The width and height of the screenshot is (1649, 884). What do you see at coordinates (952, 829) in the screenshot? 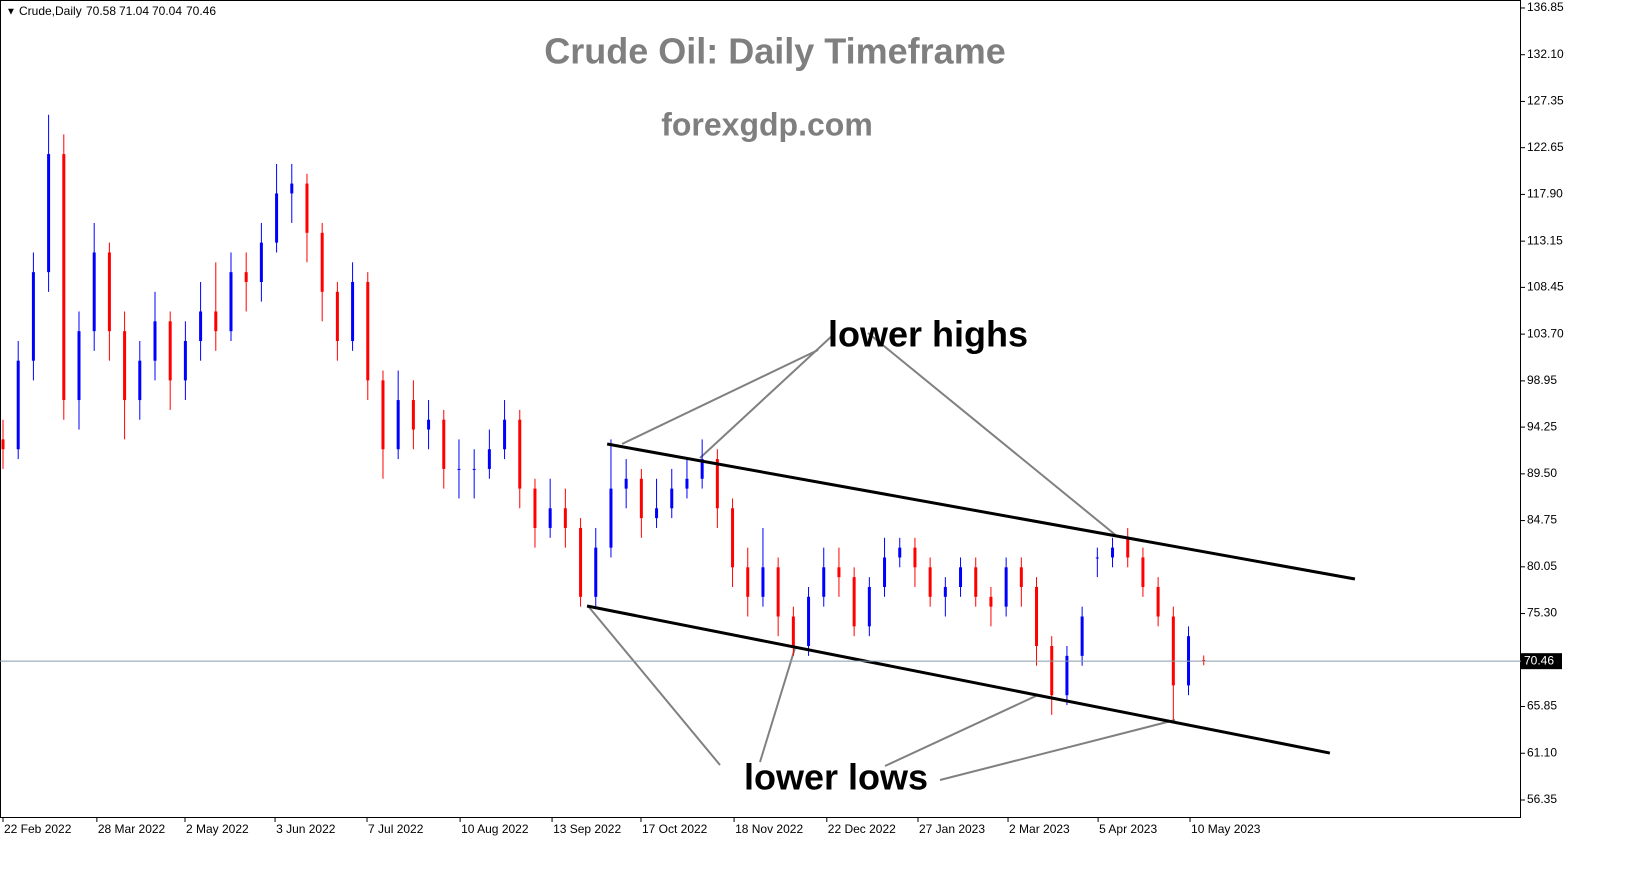
I see `x-tick-label: 27 Jan 2023` at bounding box center [952, 829].